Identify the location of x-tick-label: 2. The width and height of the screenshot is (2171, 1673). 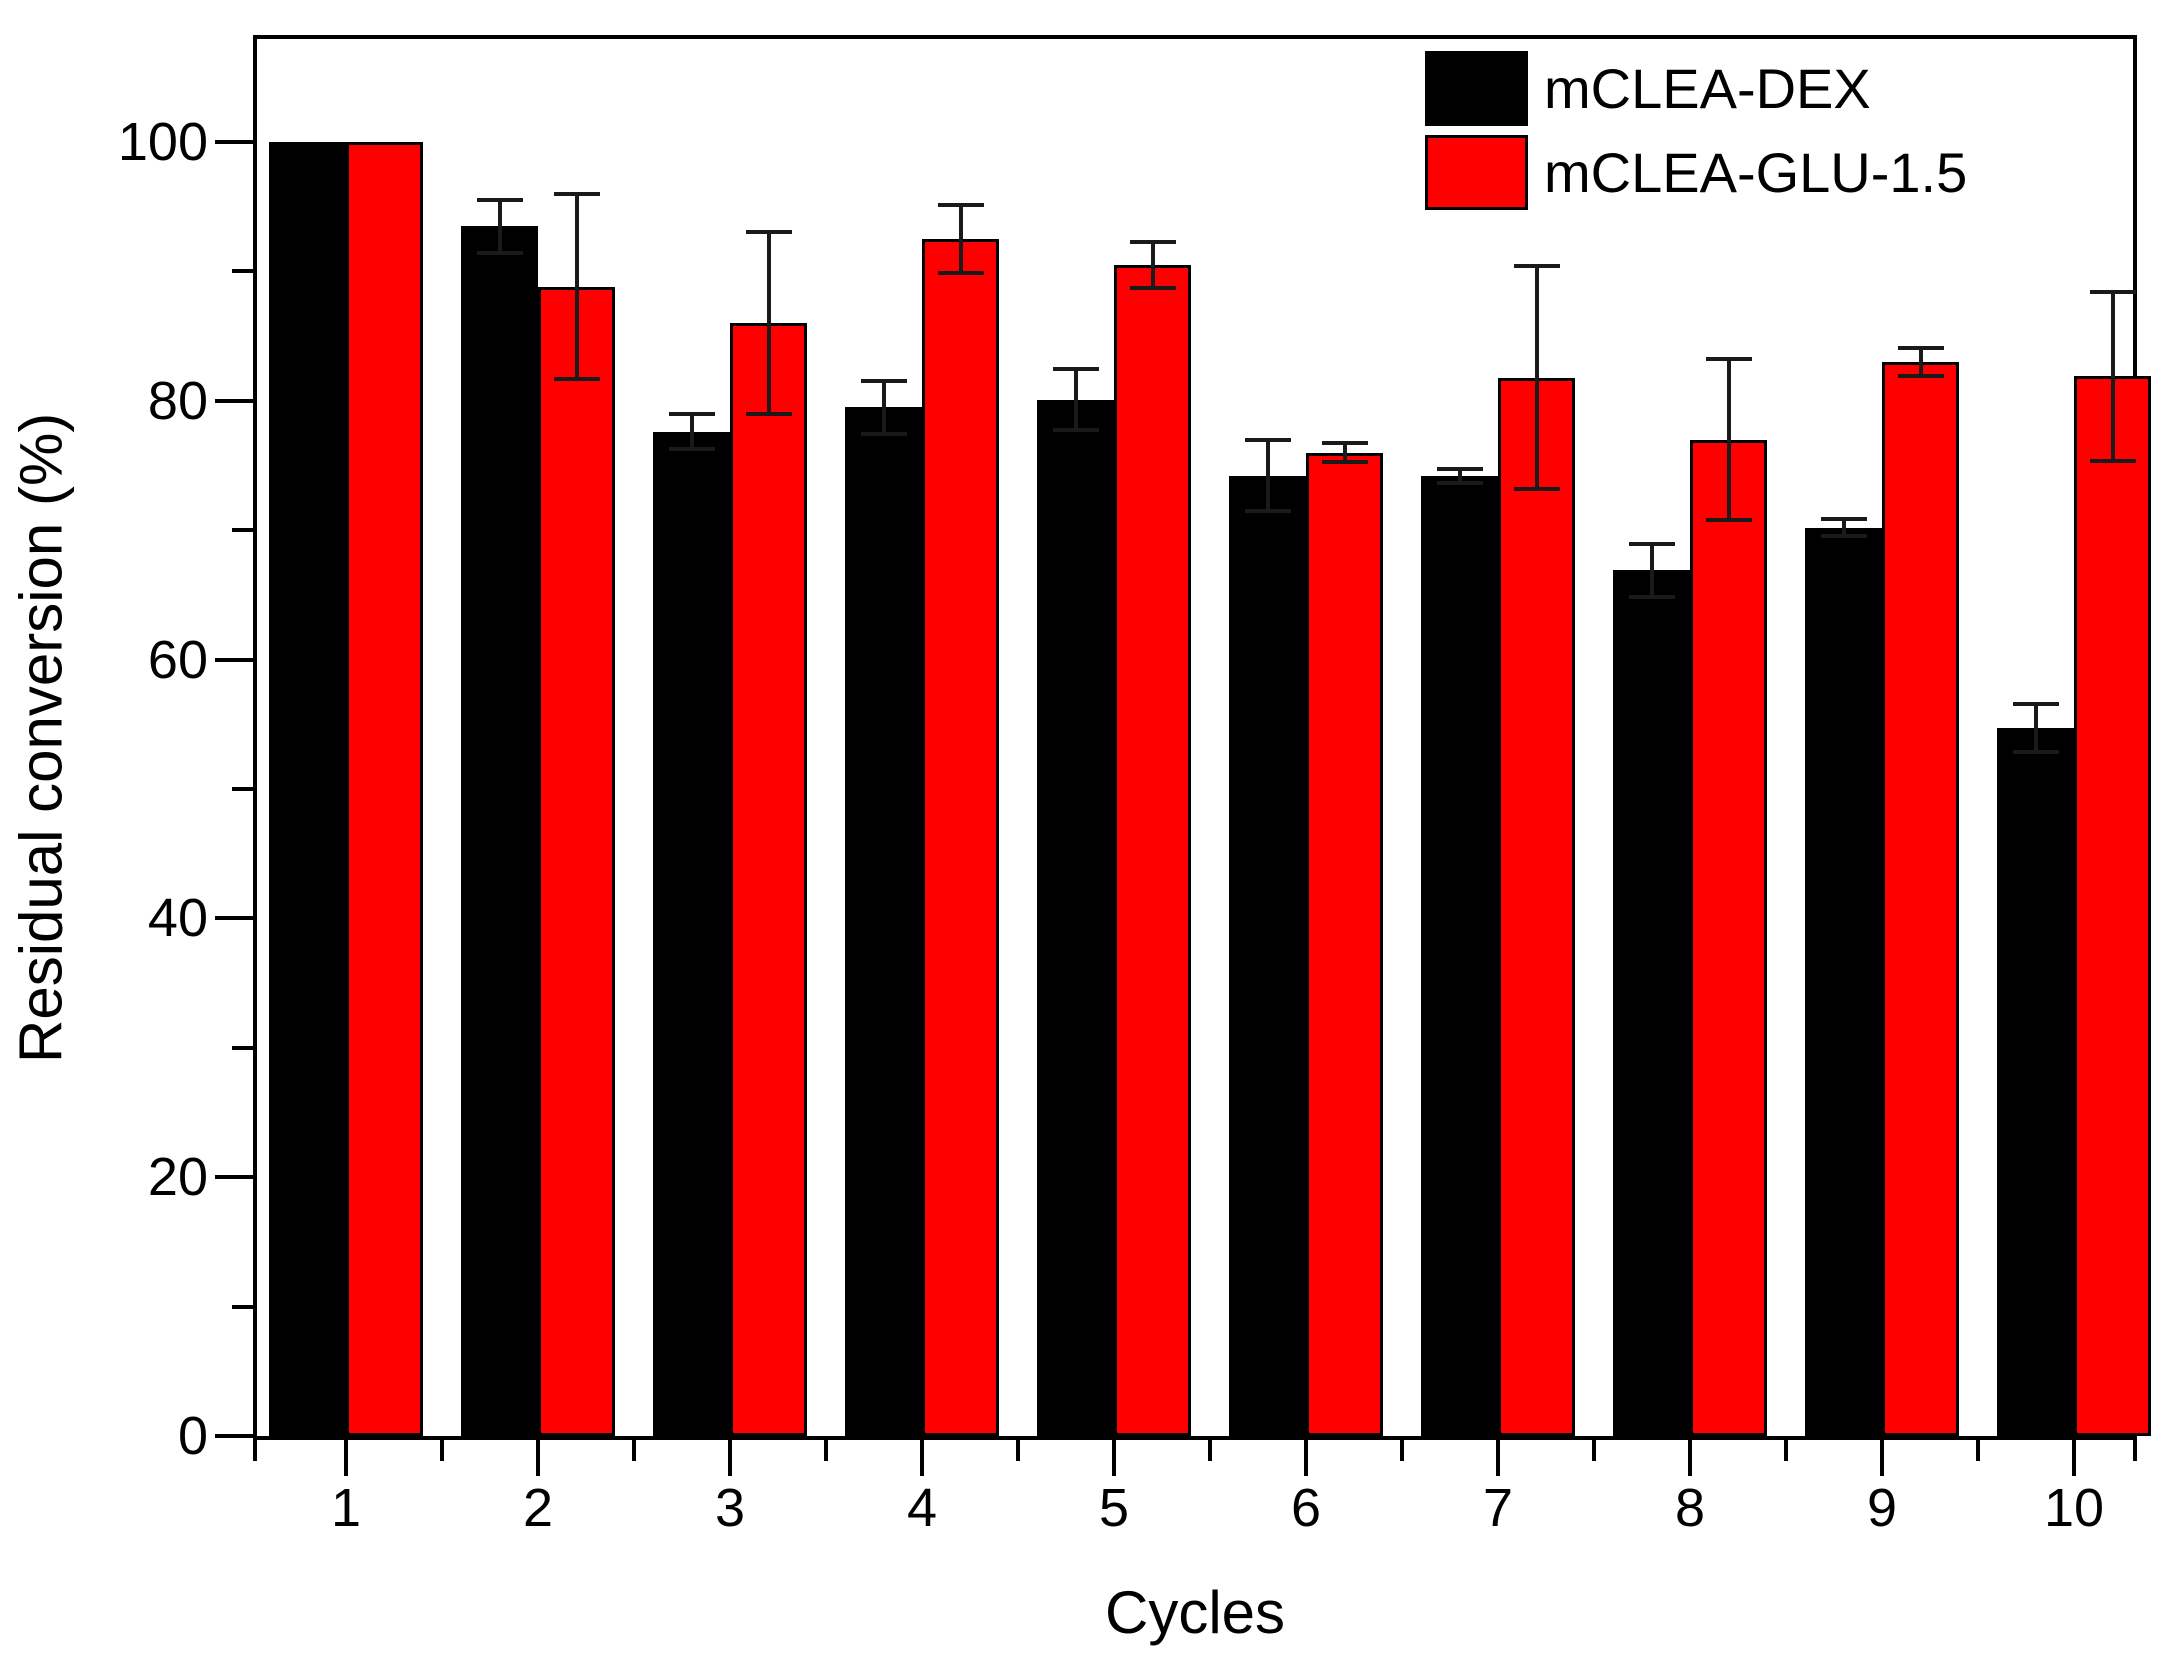
(538, 1508).